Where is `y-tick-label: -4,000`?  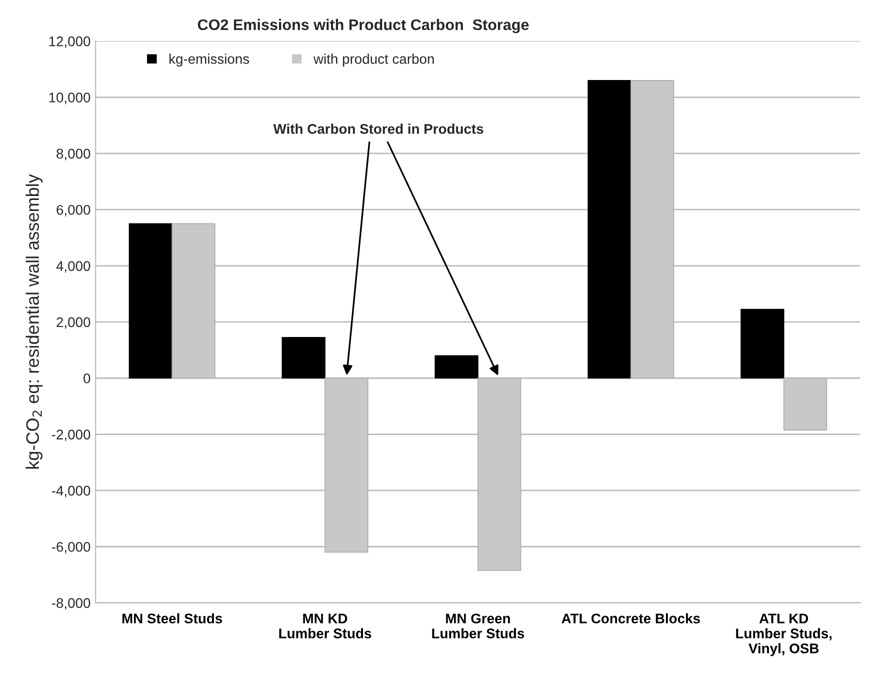 y-tick-label: -4,000 is located at coordinates (71, 492).